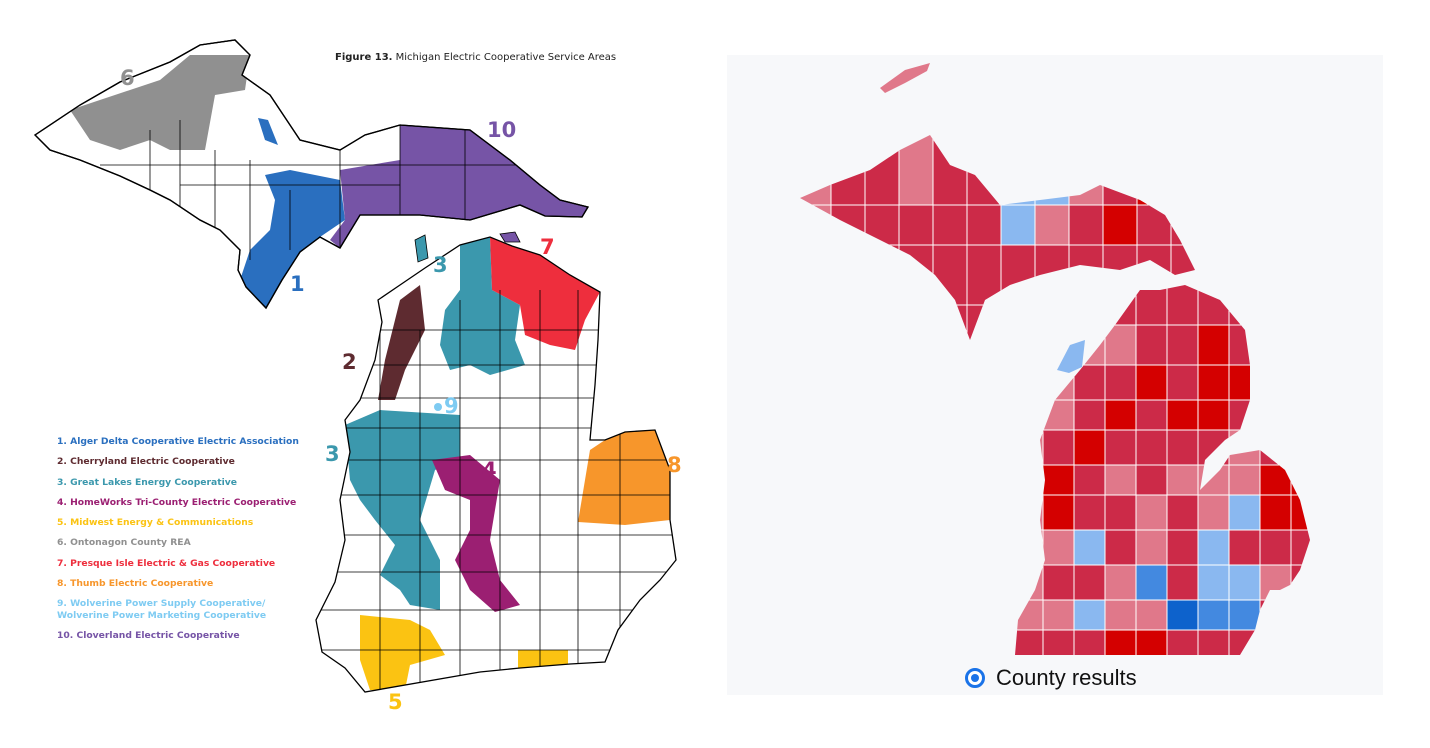 Image resolution: width=1430 pixels, height=748 pixels. What do you see at coordinates (148, 636) in the screenshot?
I see `legend-item-10: 10. Cloverland Electric Cooperative` at bounding box center [148, 636].